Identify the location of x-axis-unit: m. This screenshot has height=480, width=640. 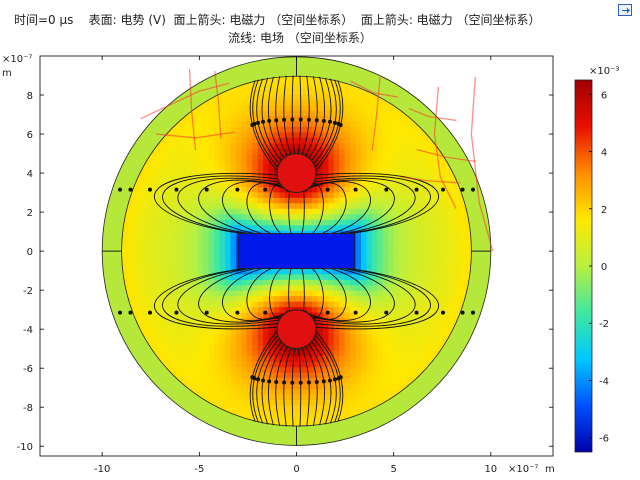
(550, 469).